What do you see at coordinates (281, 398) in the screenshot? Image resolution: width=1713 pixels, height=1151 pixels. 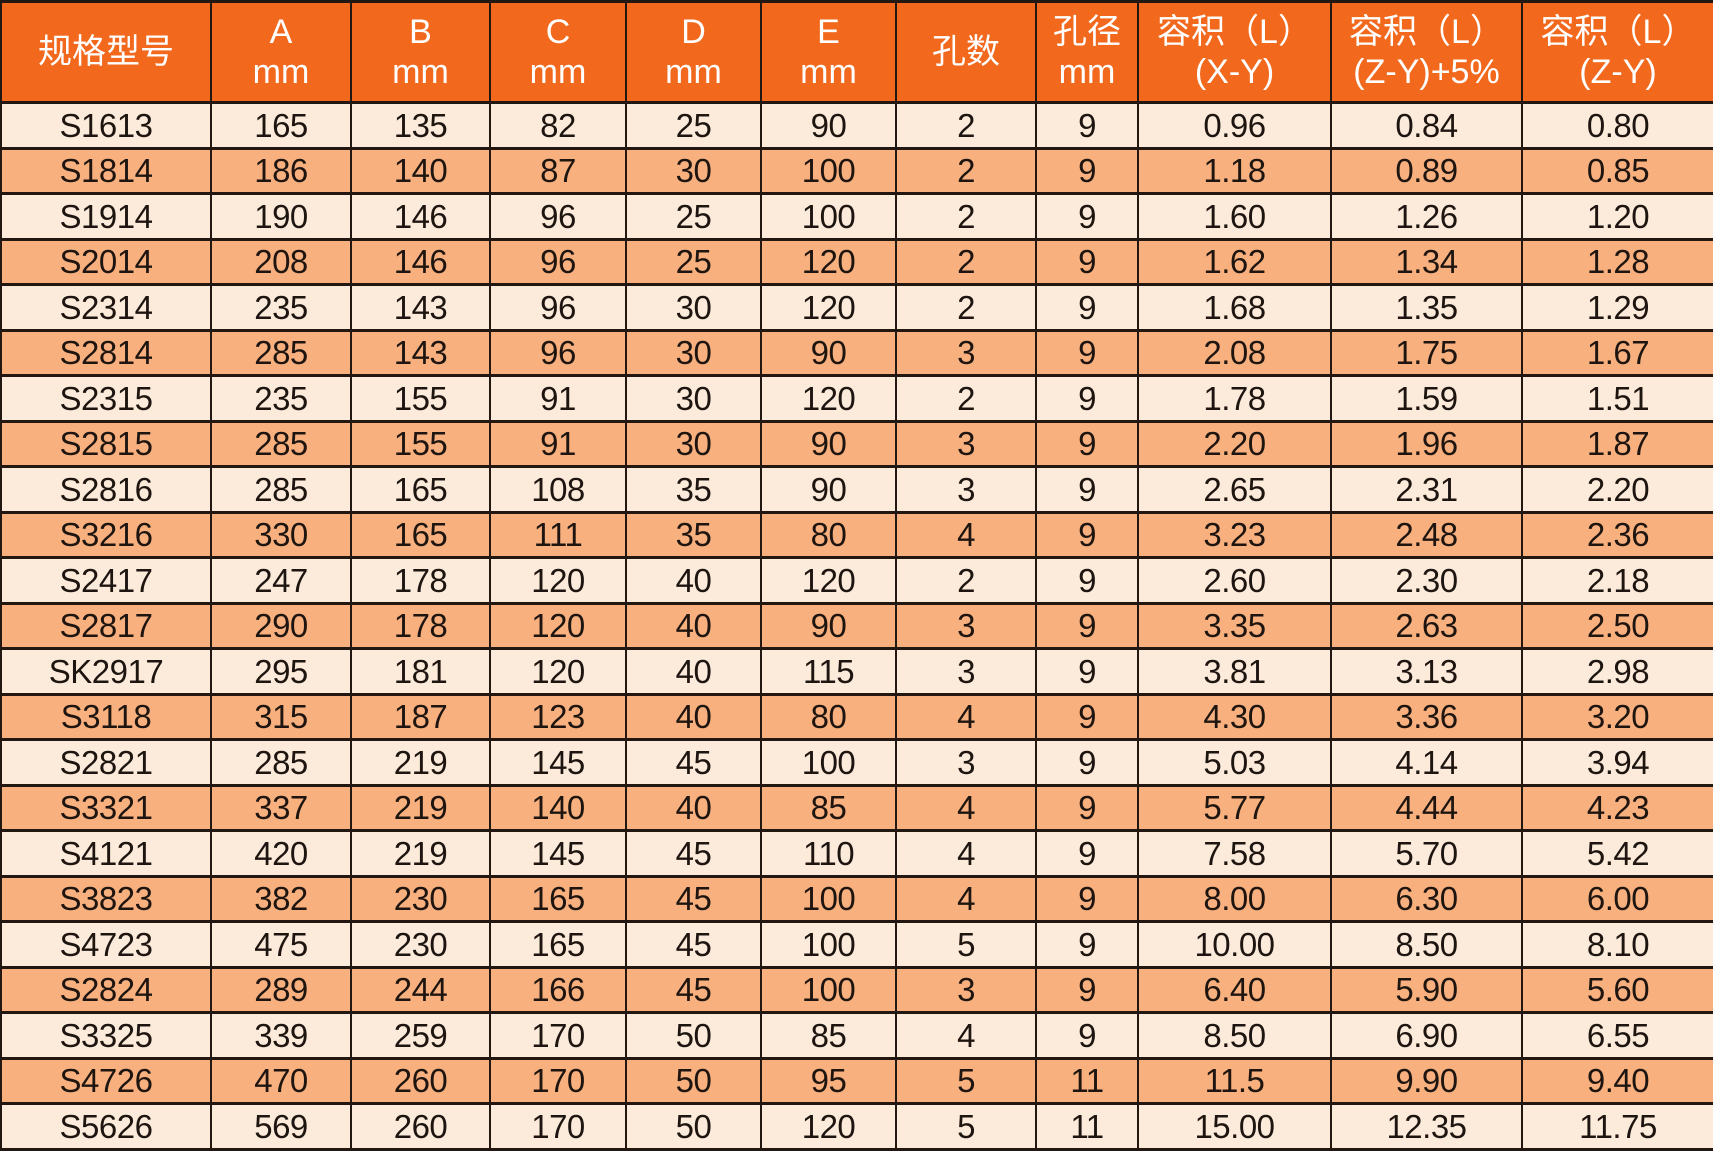 I see `value-cell: 235` at bounding box center [281, 398].